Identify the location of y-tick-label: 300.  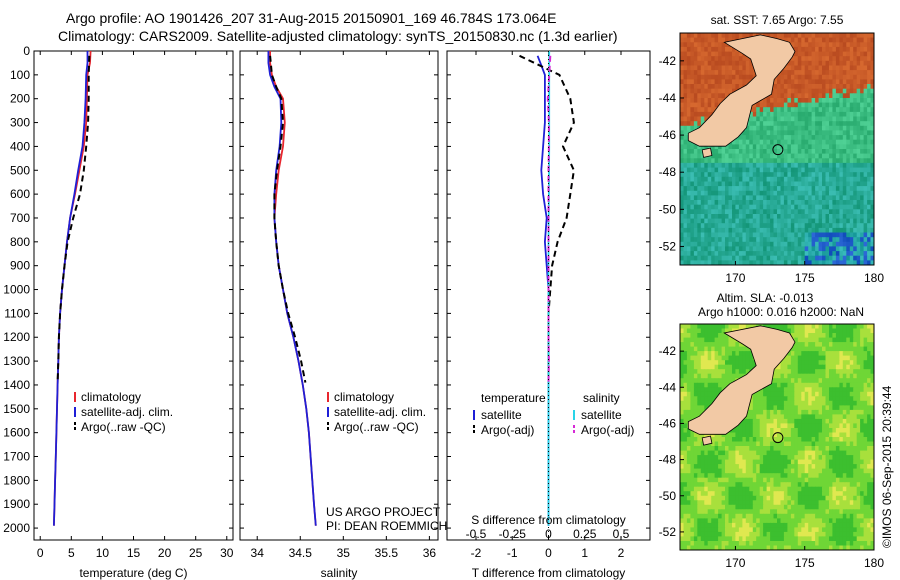
(20, 123).